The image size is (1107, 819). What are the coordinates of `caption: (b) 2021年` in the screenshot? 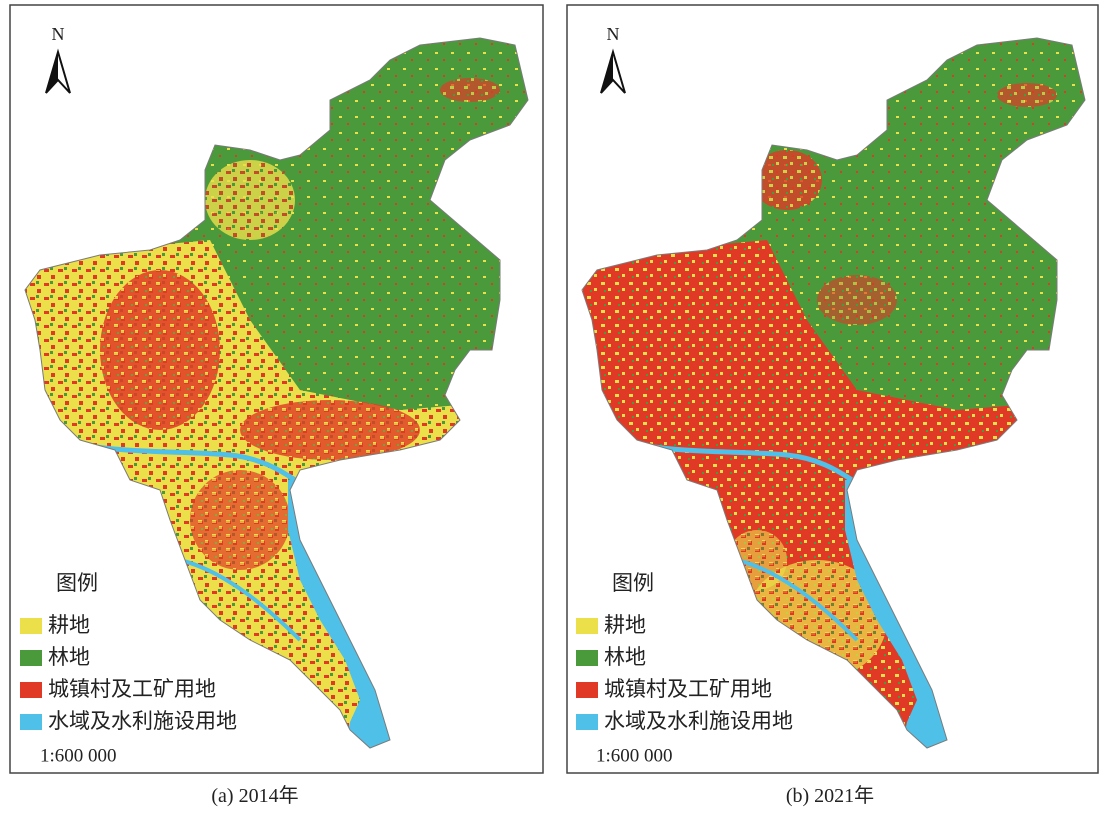 It's located at (830, 795).